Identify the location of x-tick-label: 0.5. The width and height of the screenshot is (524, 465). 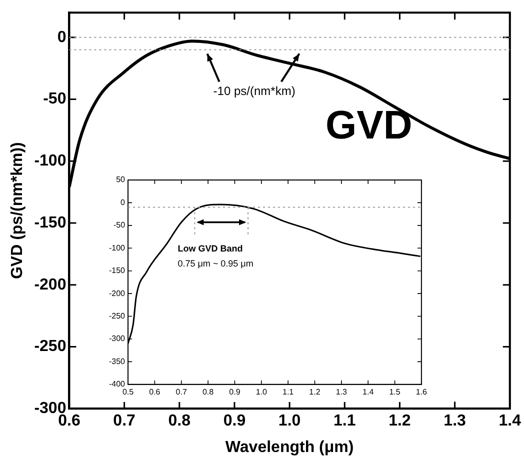
(128, 391).